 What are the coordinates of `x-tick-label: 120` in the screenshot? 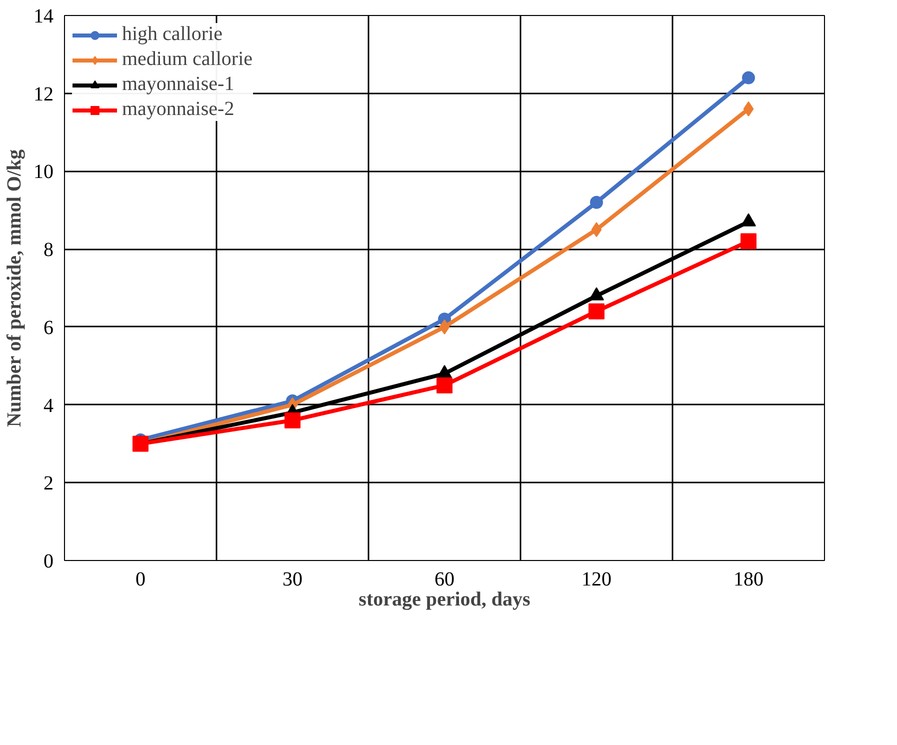 It's located at (597, 579).